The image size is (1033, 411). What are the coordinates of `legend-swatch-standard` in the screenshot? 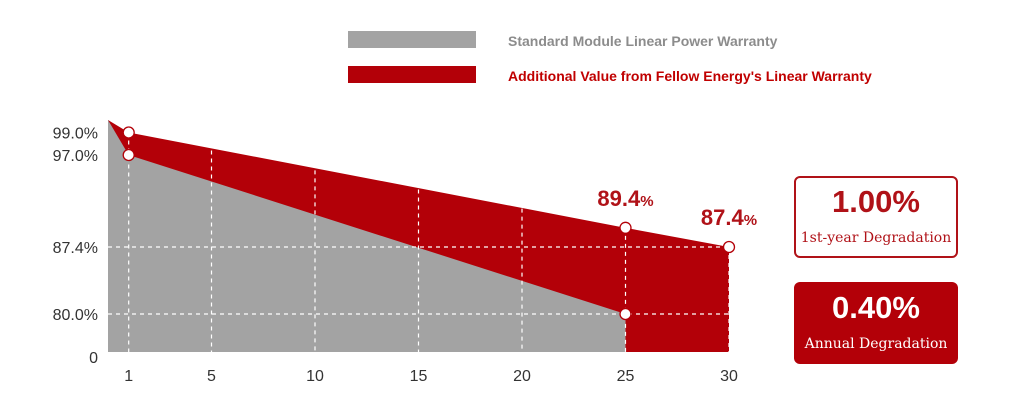 It's located at (412, 39).